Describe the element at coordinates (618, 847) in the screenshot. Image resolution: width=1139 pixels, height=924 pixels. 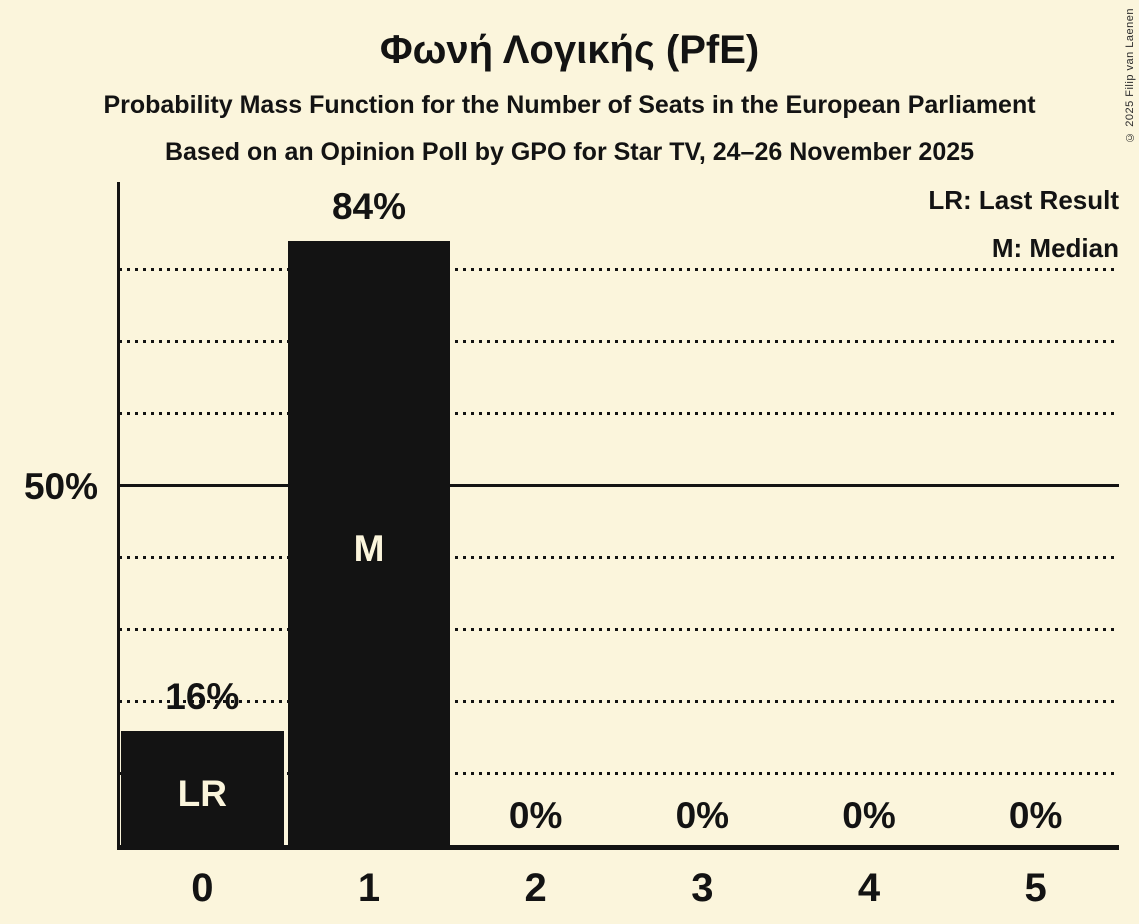
I see `x-axis-line` at that location.